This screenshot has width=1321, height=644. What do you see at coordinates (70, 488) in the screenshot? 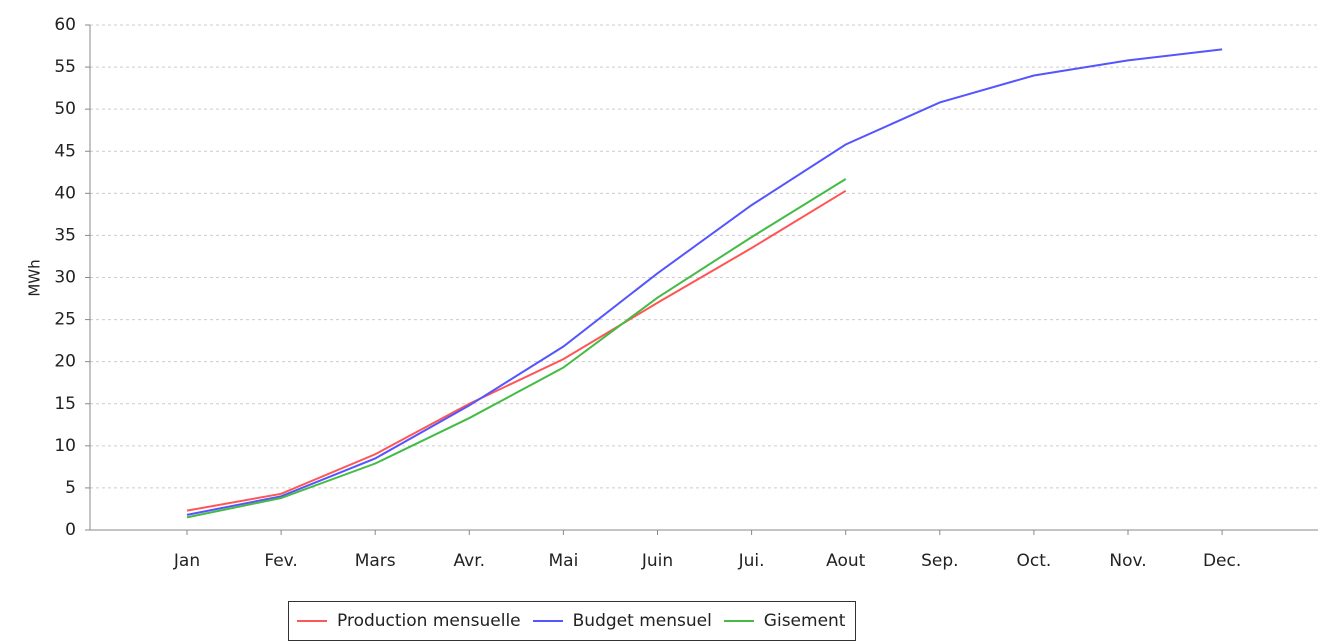
I see `y-tick-label: 5` at bounding box center [70, 488].